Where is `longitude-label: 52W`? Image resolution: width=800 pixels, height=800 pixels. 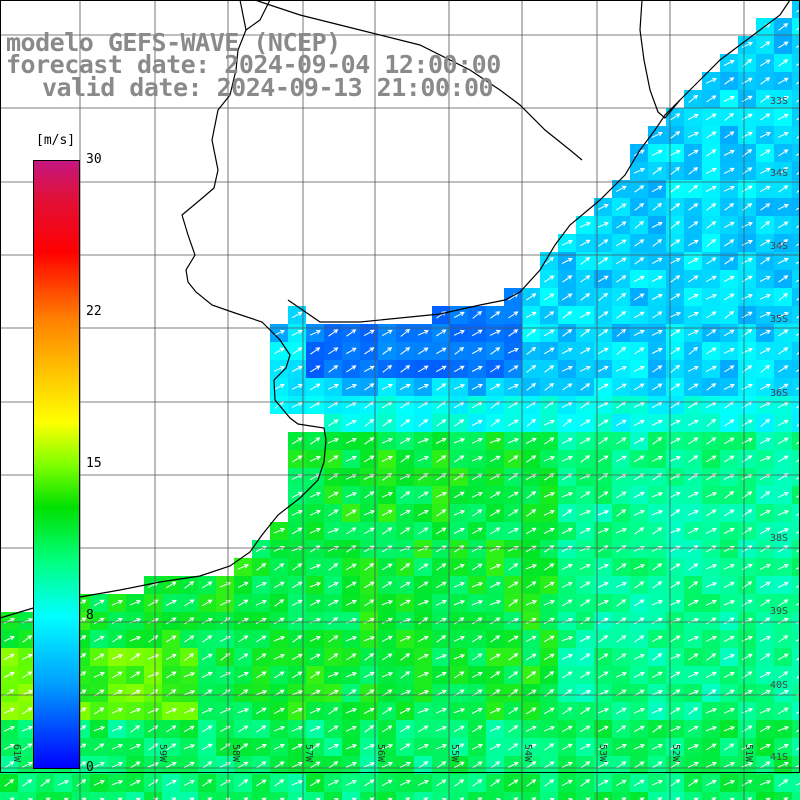
longitude-label: 52W is located at coordinates (675, 753).